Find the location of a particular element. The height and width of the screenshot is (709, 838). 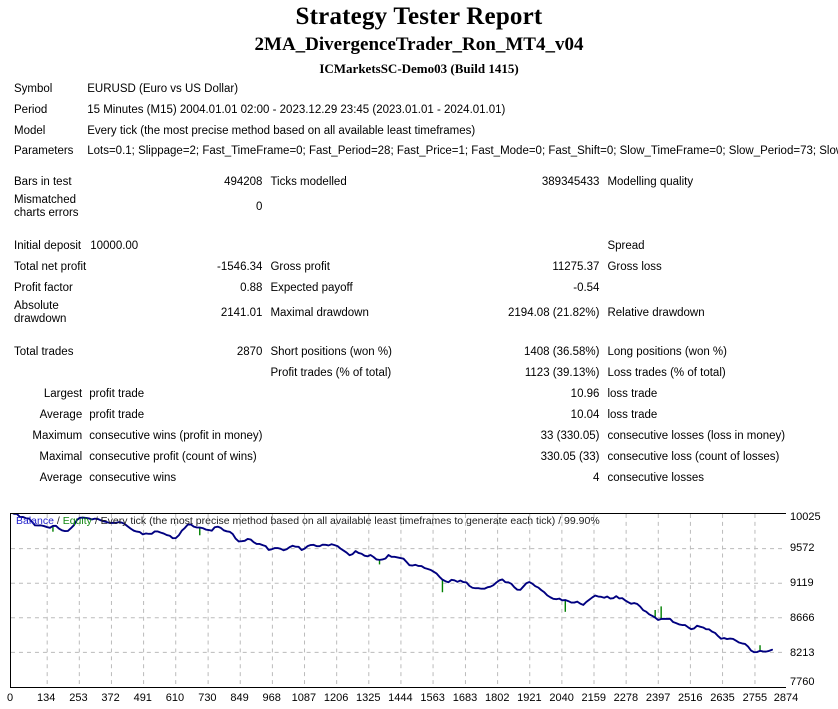

x-axis-tick: 2516 is located at coordinates (690, 698).